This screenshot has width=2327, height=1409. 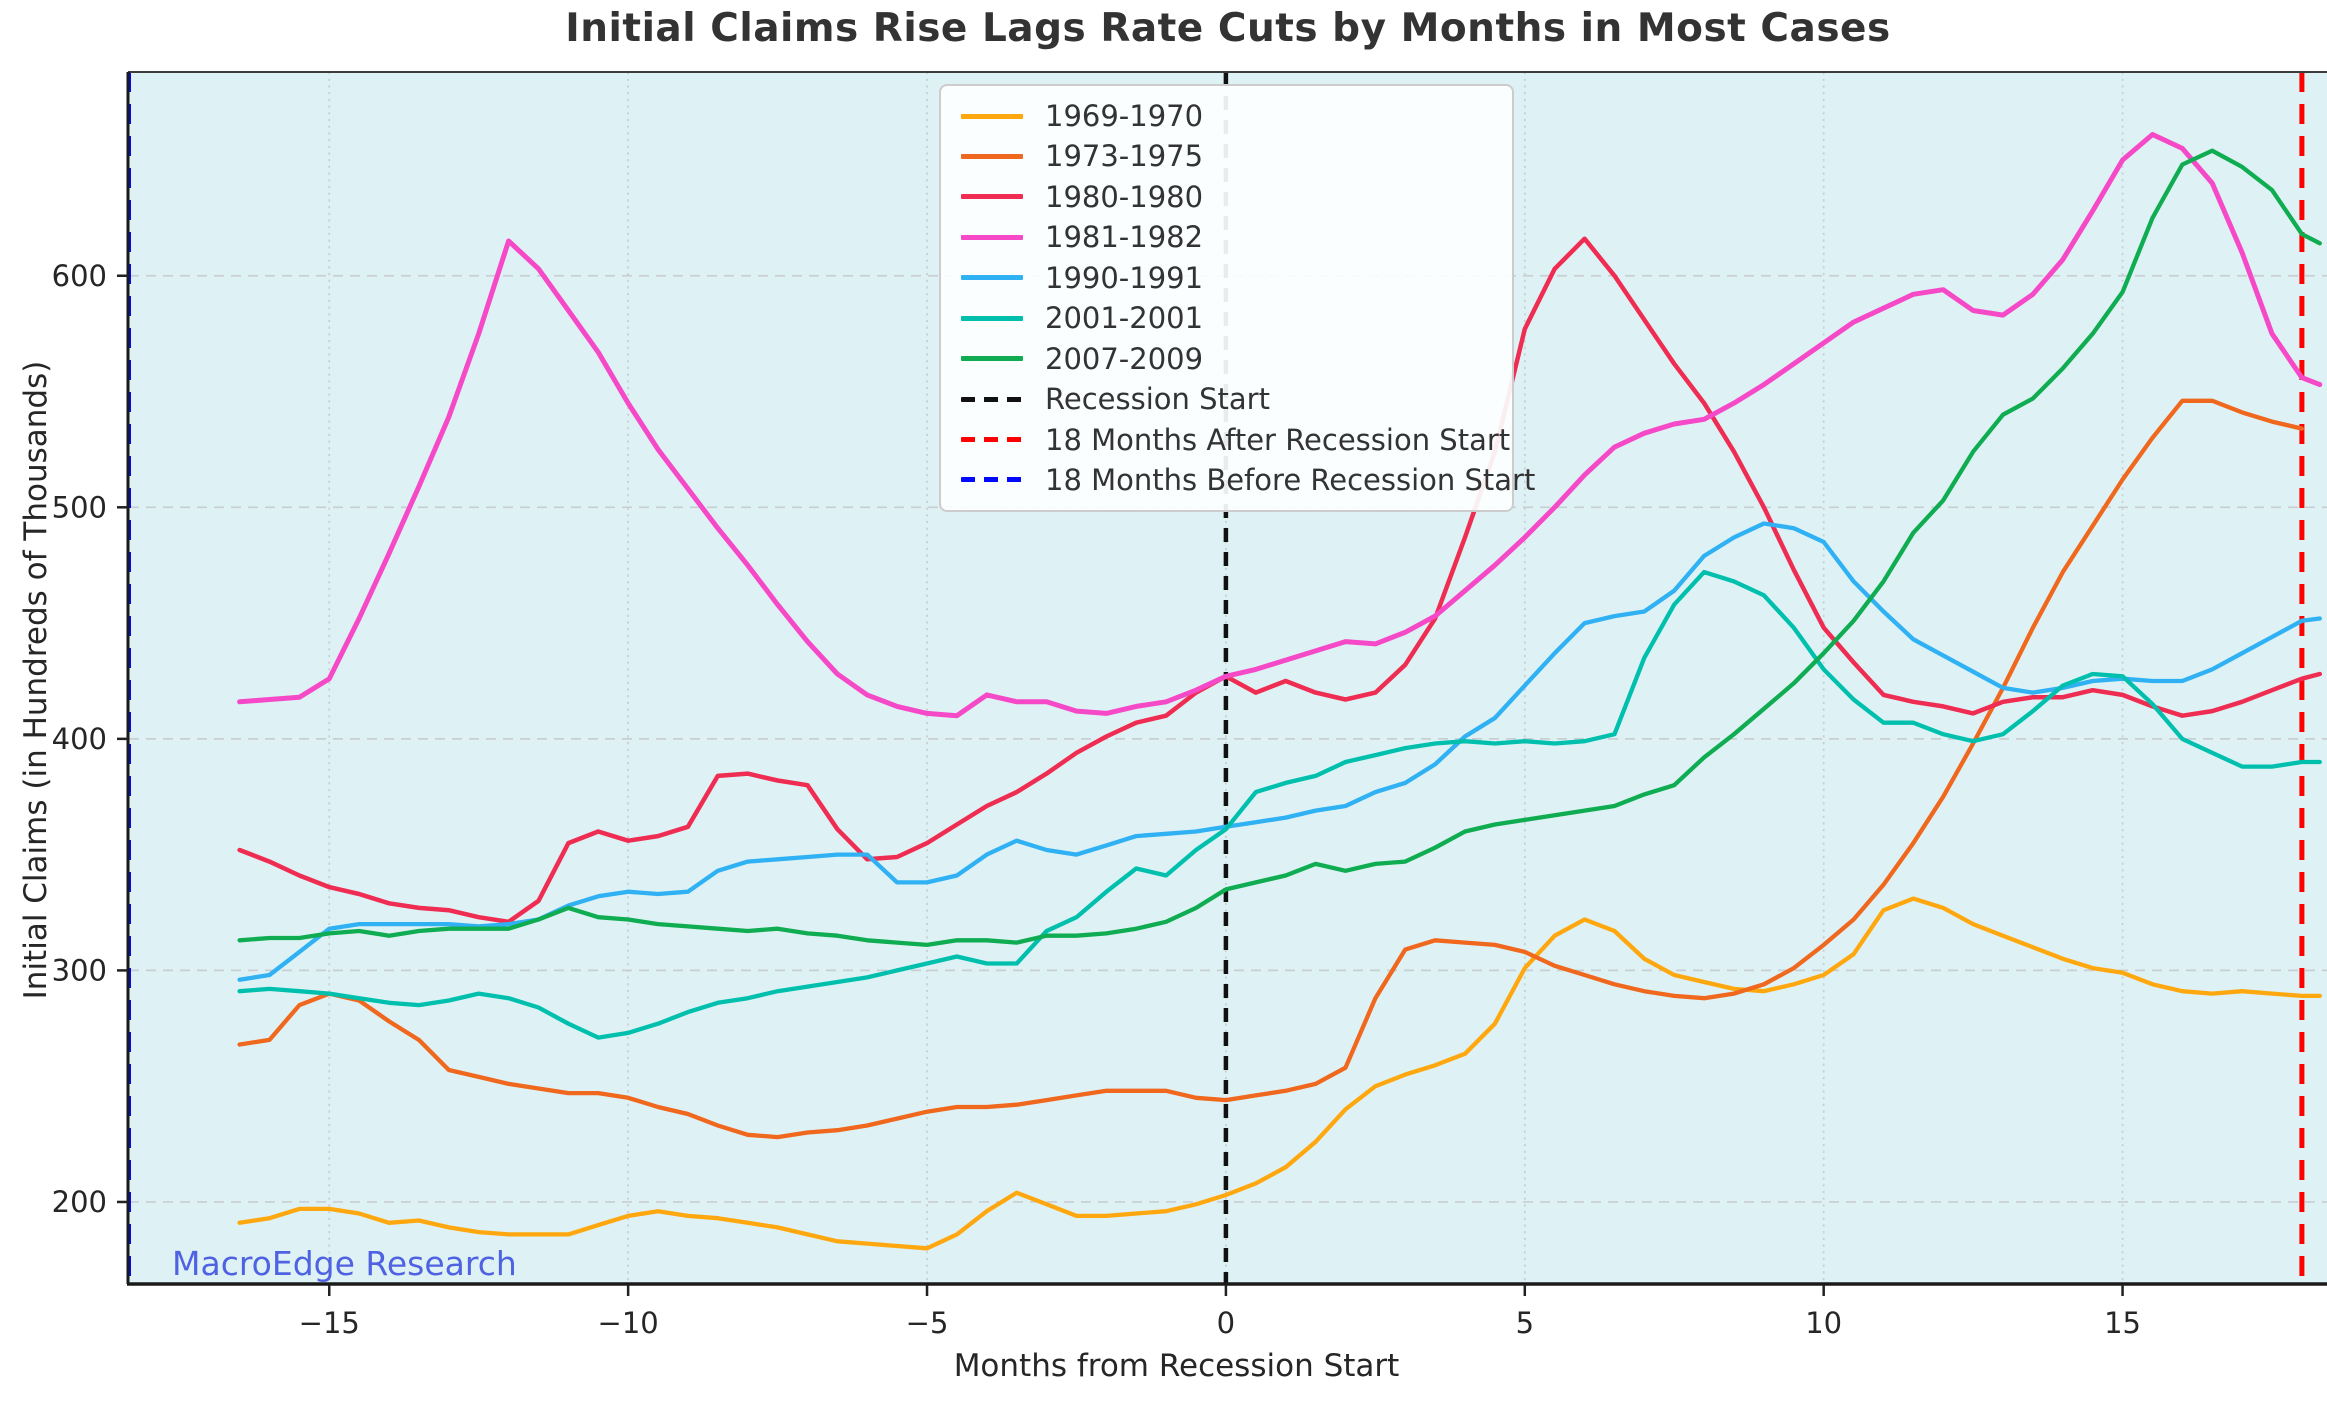 What do you see at coordinates (2122, 1323) in the screenshot?
I see `x-tick-label: 15` at bounding box center [2122, 1323].